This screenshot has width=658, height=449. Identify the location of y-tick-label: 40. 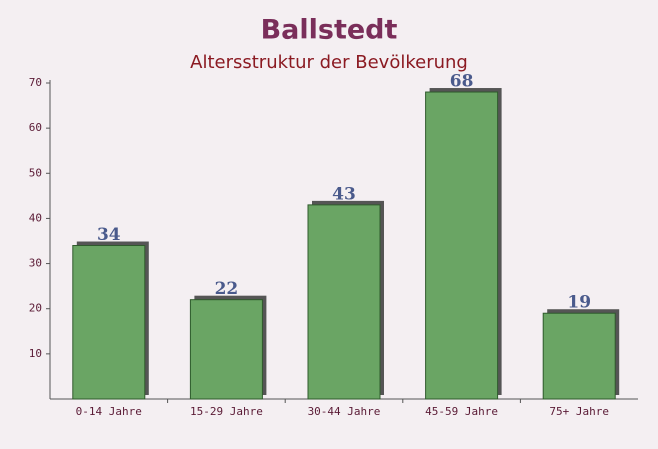
(35, 217).